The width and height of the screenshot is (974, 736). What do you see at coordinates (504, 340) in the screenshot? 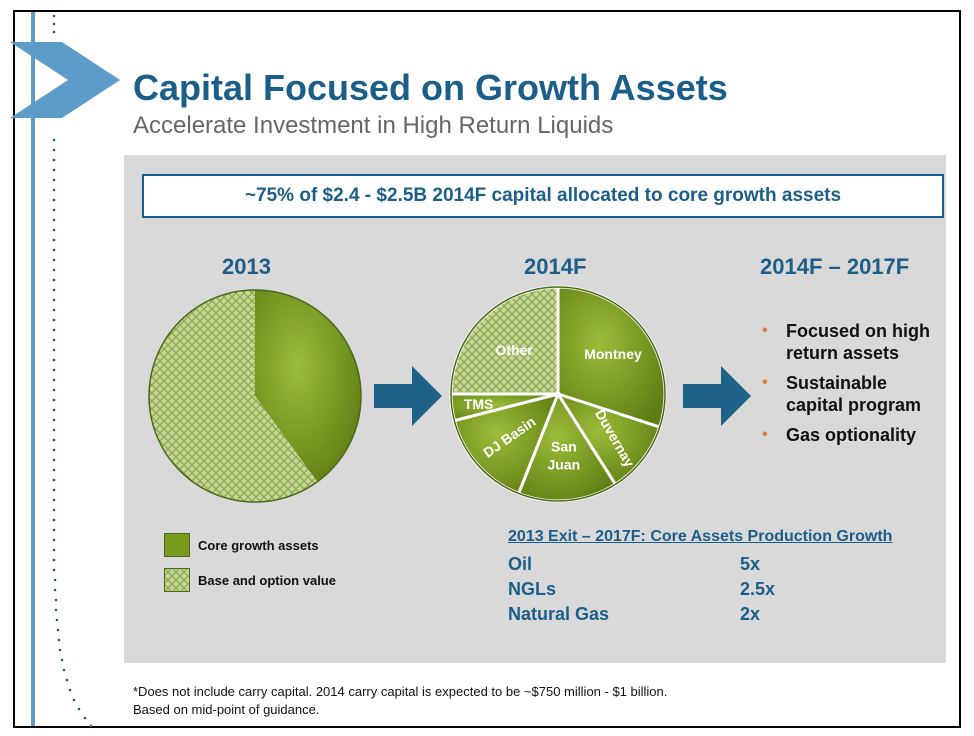
I see `pie-slice-other` at bounding box center [504, 340].